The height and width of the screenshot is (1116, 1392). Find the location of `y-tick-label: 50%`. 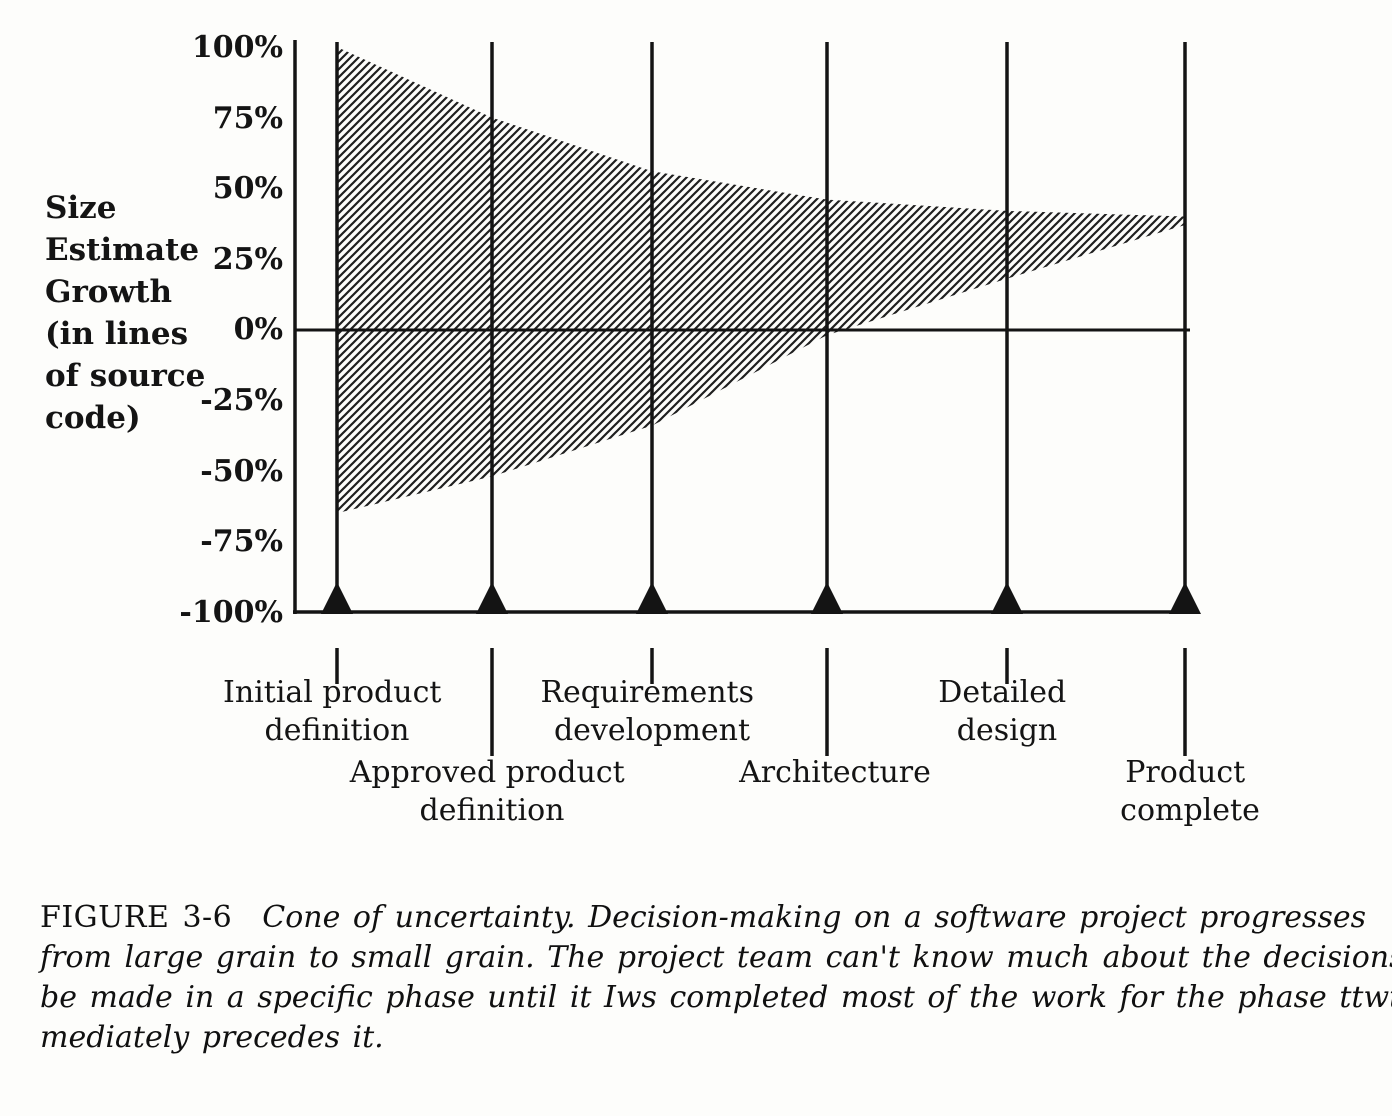

y-tick-label: 50% is located at coordinates (248, 188).